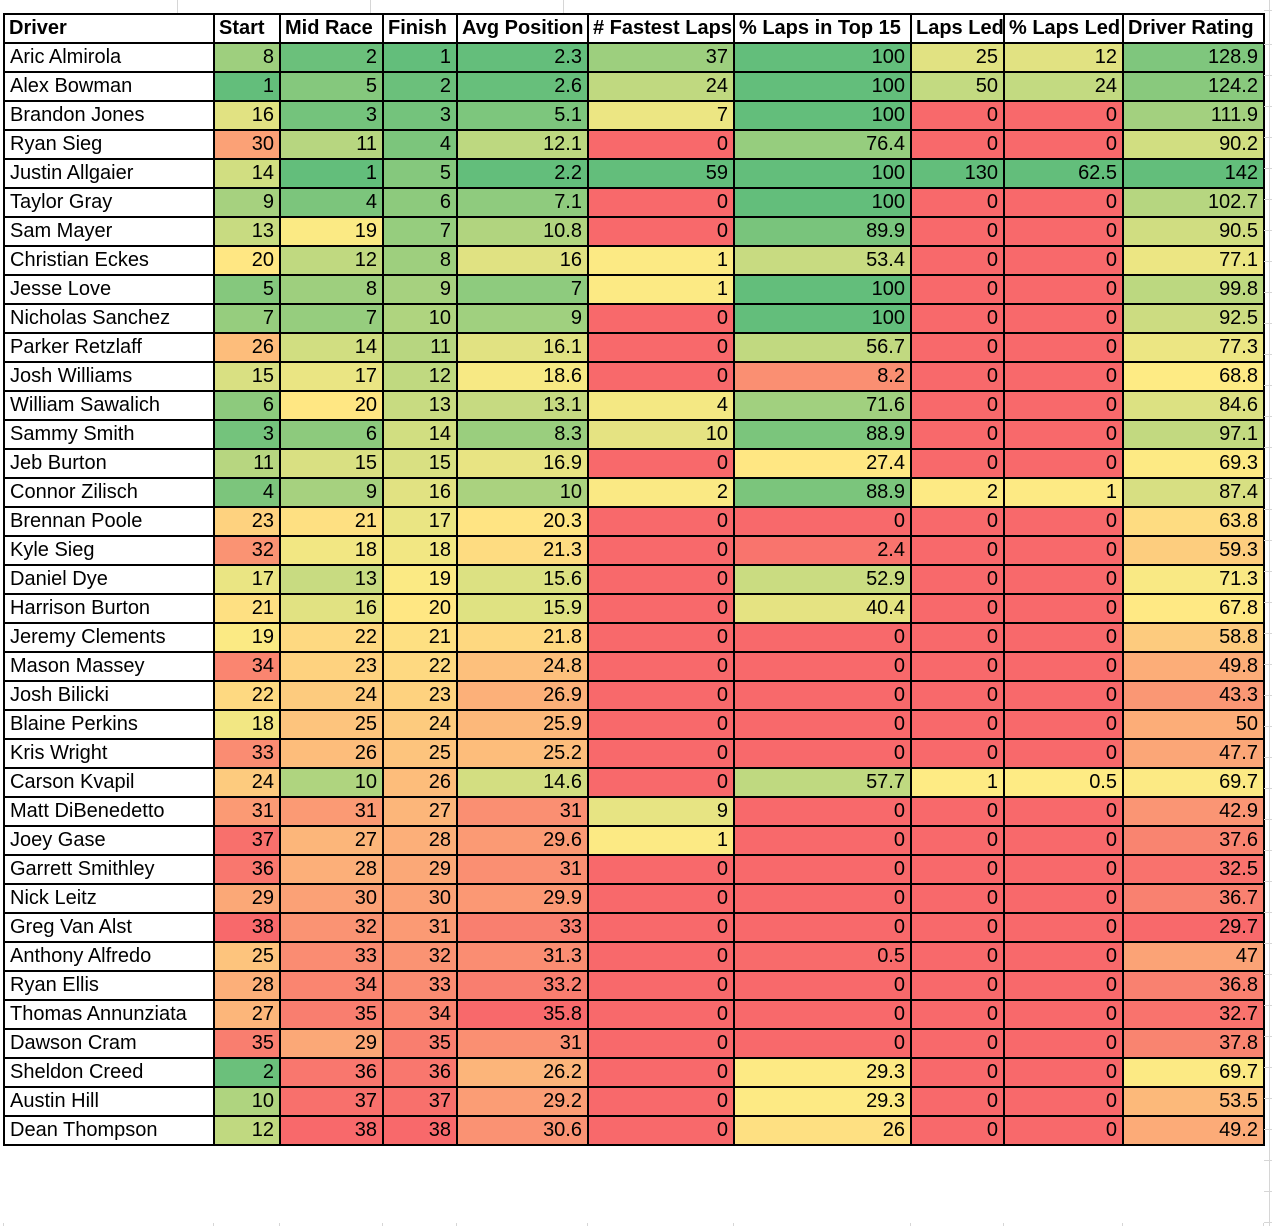 The image size is (1272, 1226). What do you see at coordinates (1193, 28) in the screenshot?
I see `column-header-driver-rating: Driver Rating` at bounding box center [1193, 28].